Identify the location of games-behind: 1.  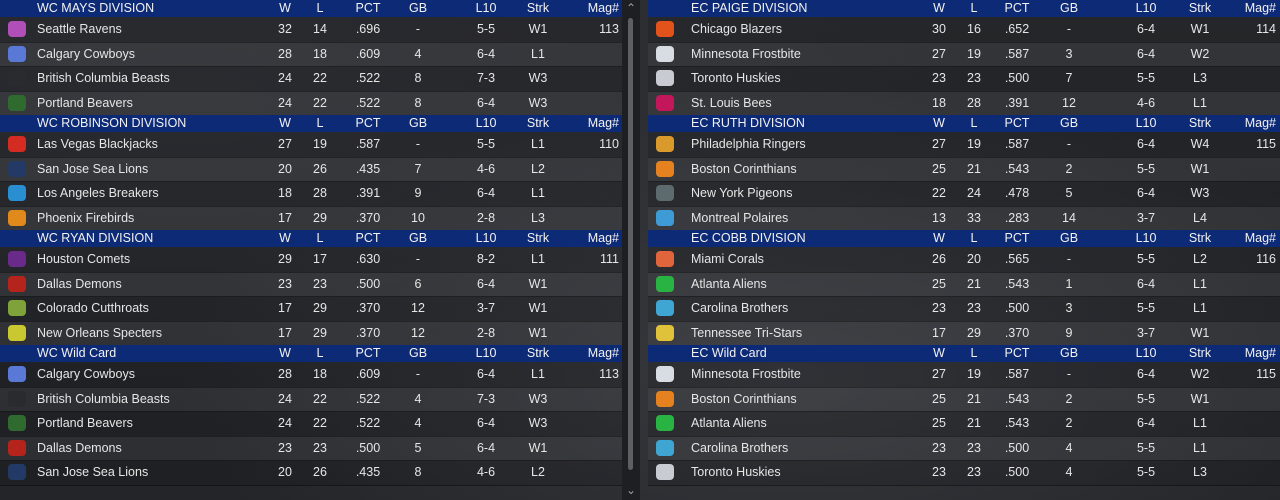
(1069, 283).